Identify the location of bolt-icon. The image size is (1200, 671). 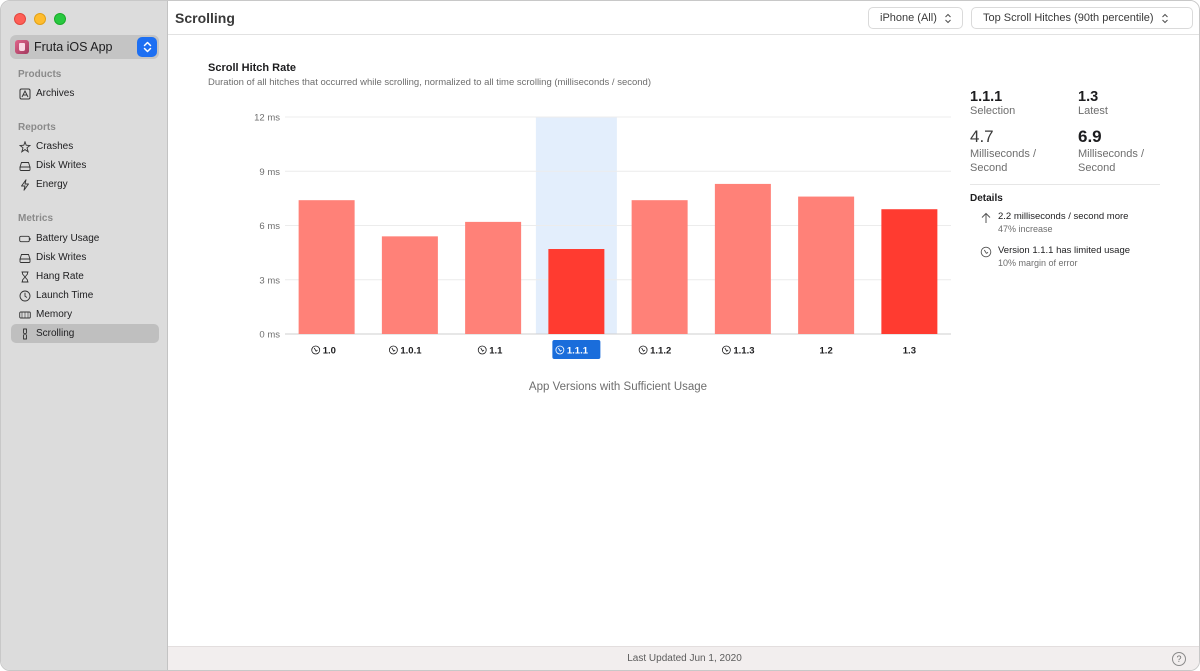
(25, 184).